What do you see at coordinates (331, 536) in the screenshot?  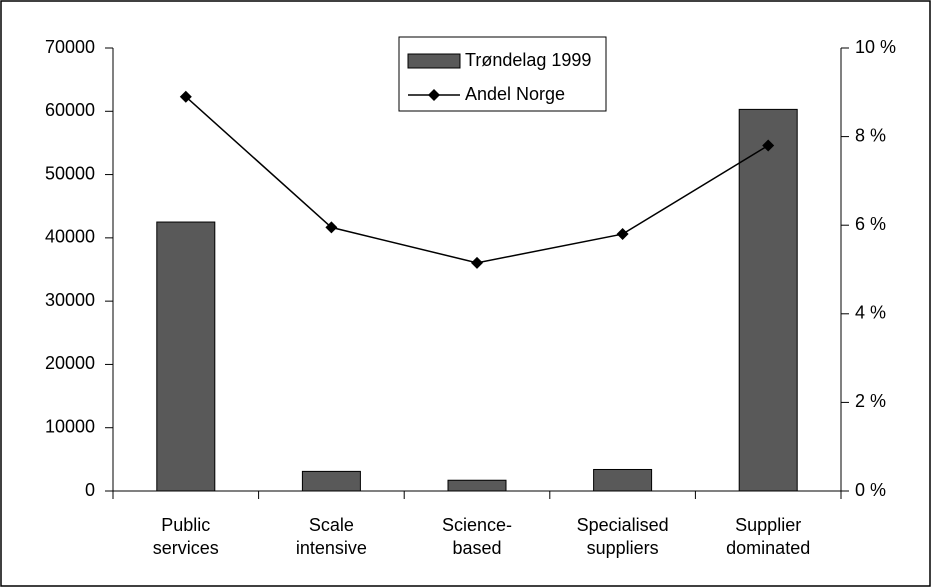 I see `x-tick-label: Scale intensive` at bounding box center [331, 536].